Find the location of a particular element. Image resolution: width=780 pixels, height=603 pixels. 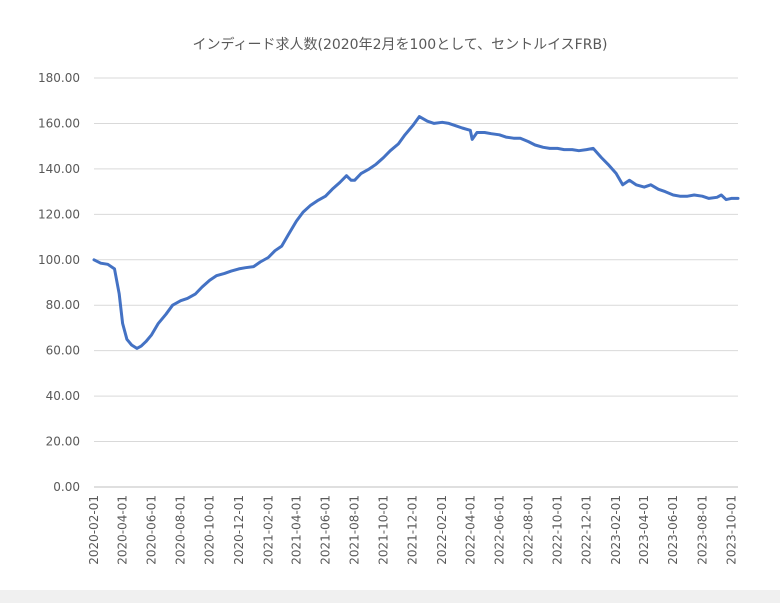

x-tick-label: 2022-02-01 is located at coordinates (442, 530).